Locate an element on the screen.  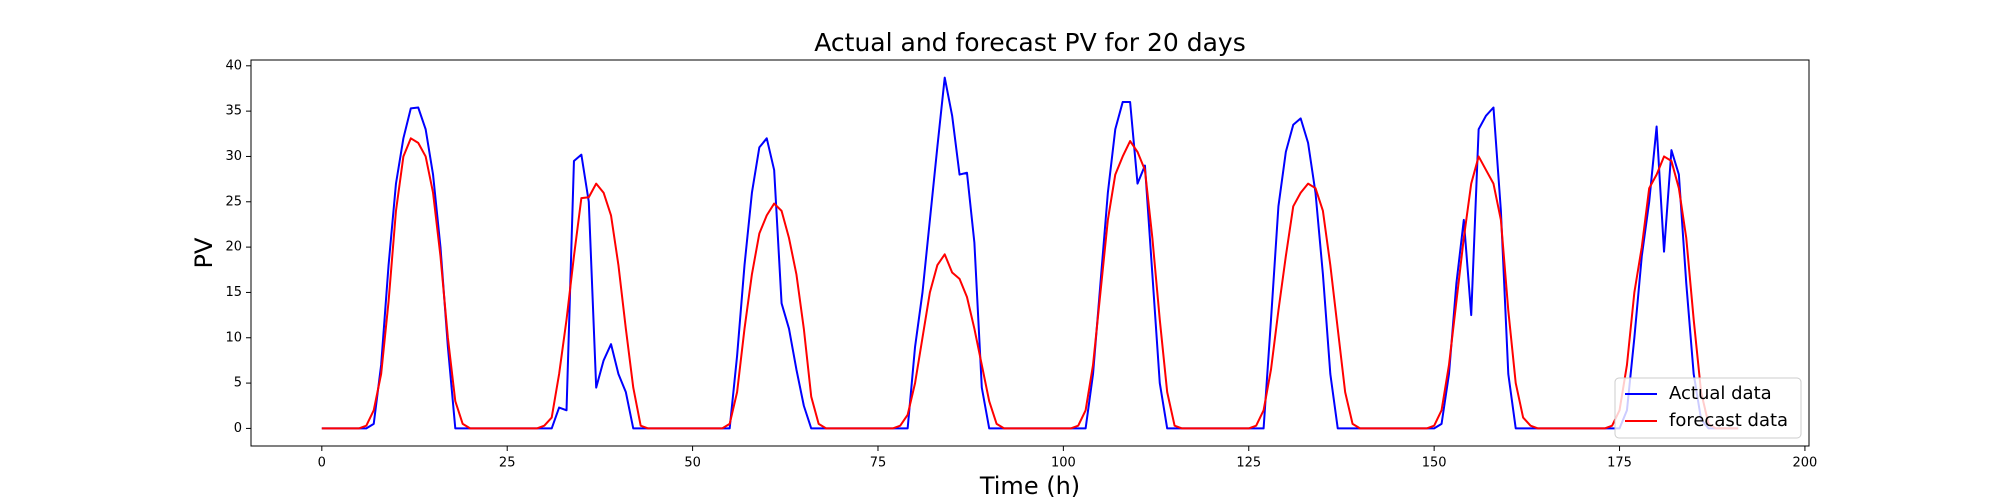
y-tick-label: 35 is located at coordinates (233, 111).